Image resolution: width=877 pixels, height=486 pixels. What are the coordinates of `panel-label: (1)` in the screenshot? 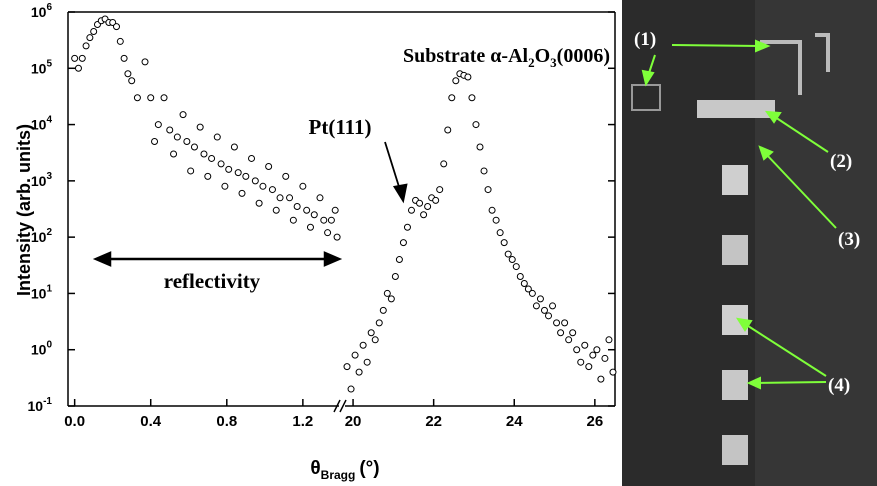 It's located at (645, 39).